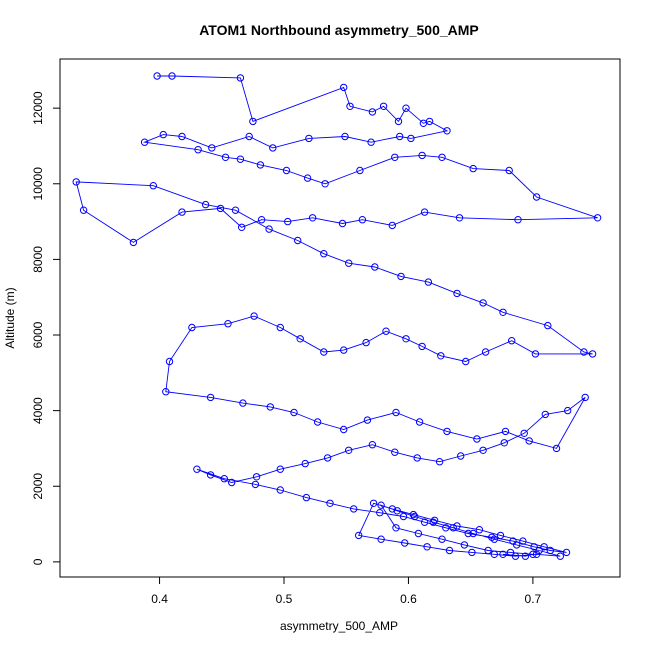 This screenshot has width=650, height=650. Describe the element at coordinates (533, 599) in the screenshot. I see `x-tick-label: 0.7` at that location.